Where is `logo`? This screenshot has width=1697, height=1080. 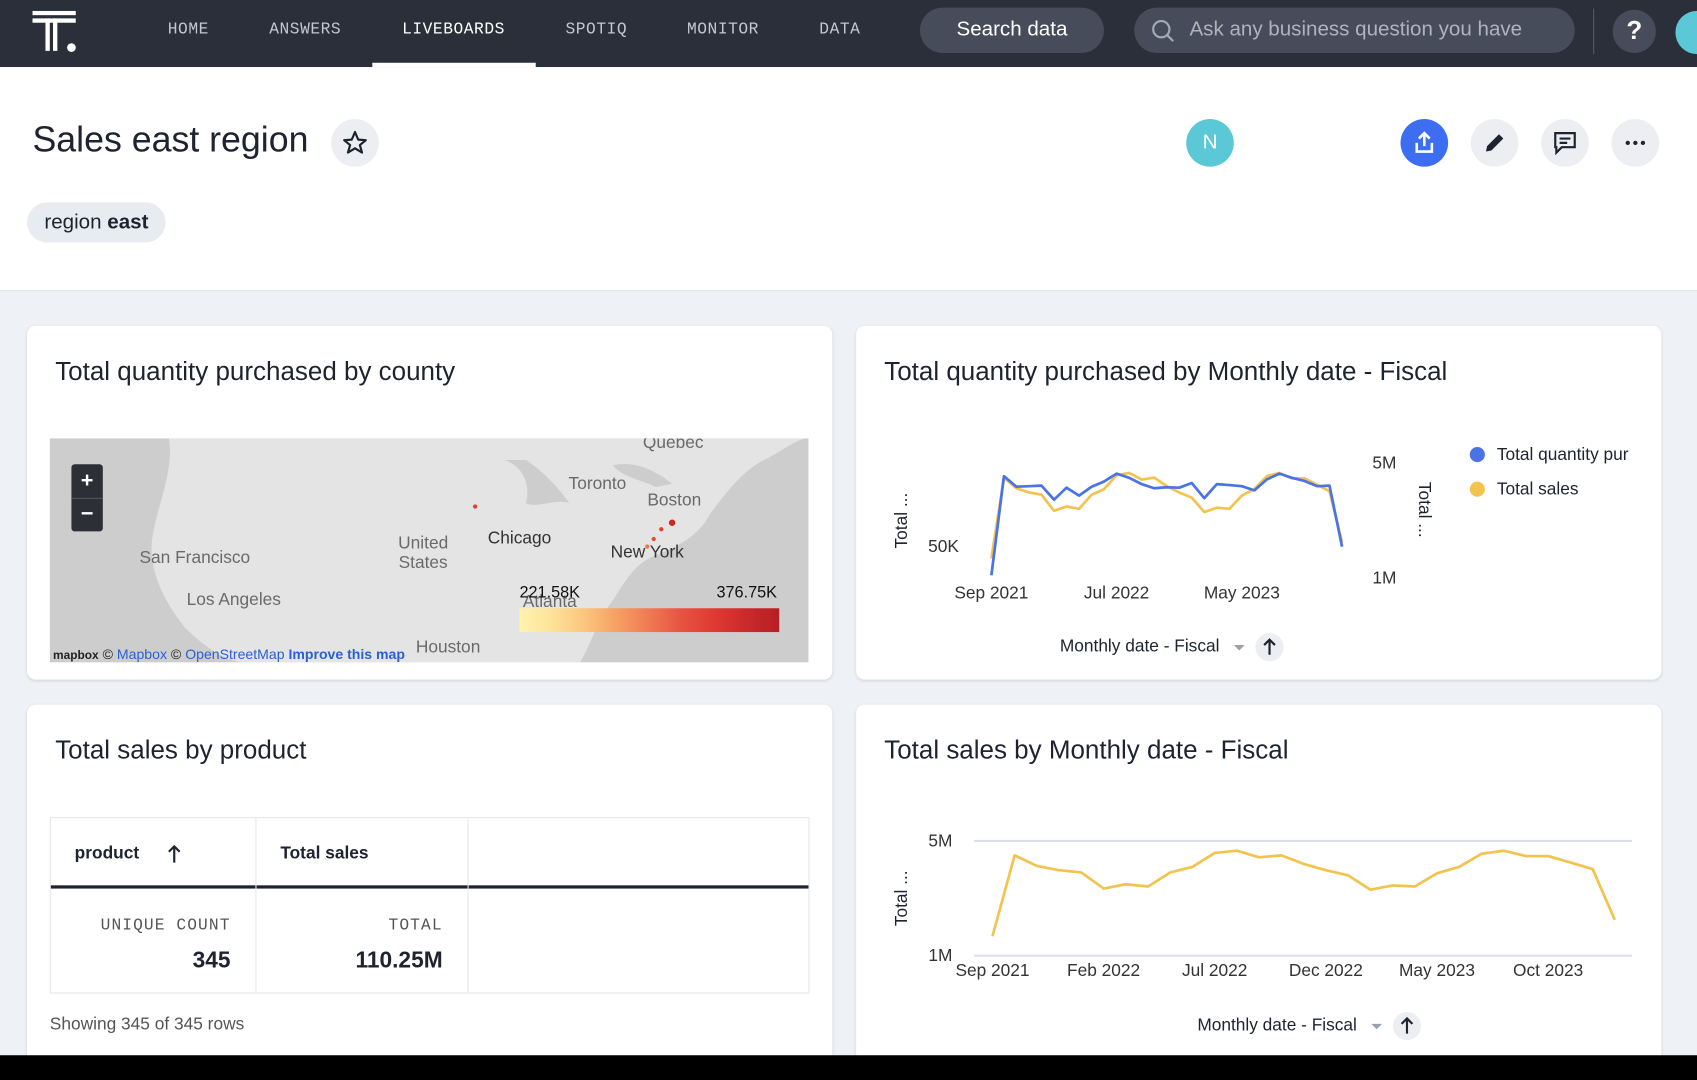 logo is located at coordinates (54, 32).